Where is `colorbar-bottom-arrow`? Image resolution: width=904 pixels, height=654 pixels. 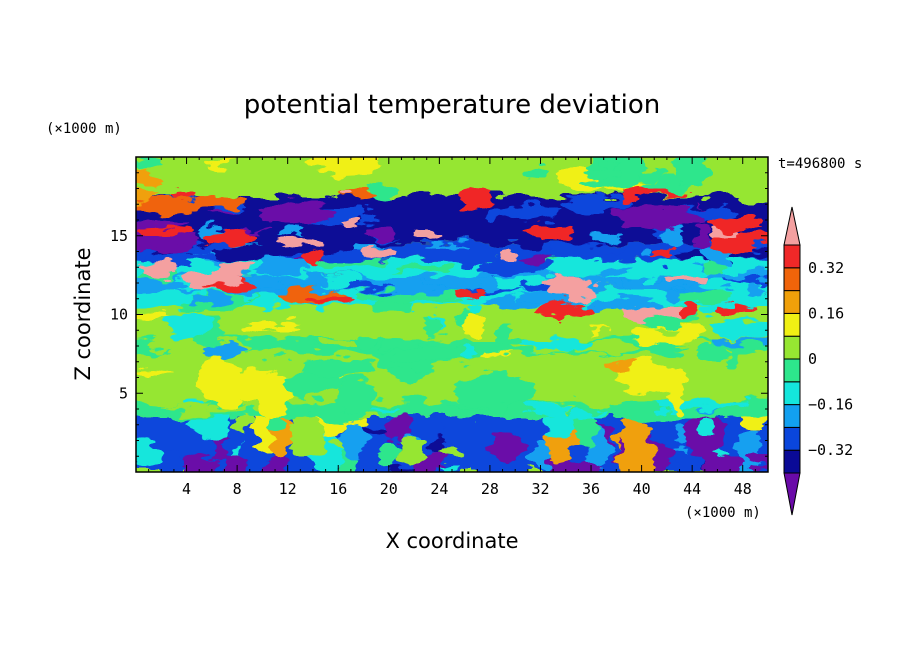 colorbar-bottom-arrow is located at coordinates (792, 494).